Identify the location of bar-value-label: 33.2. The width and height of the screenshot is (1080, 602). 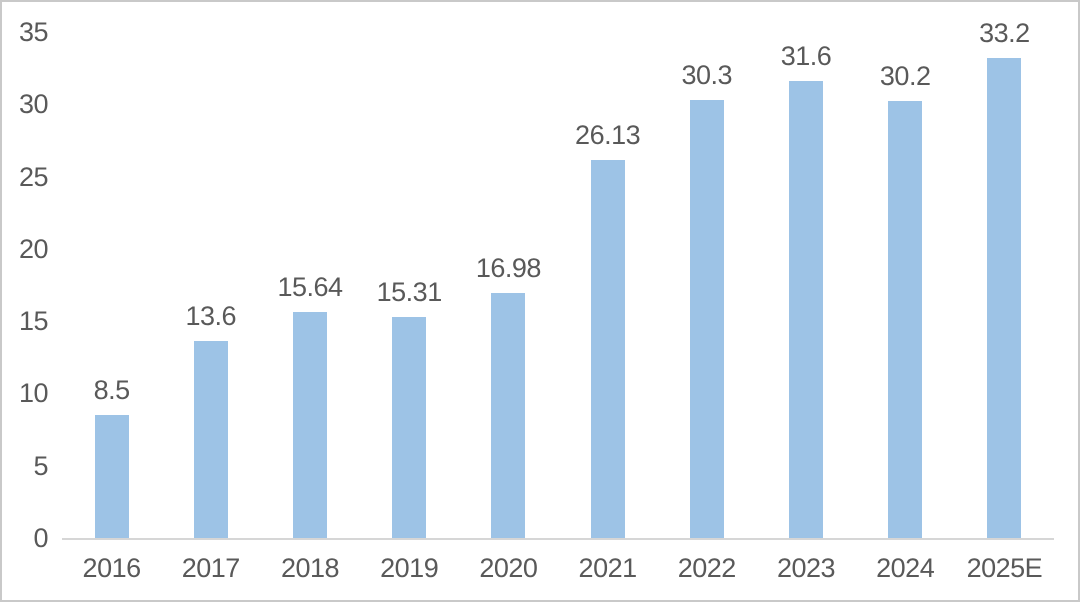
(1004, 33).